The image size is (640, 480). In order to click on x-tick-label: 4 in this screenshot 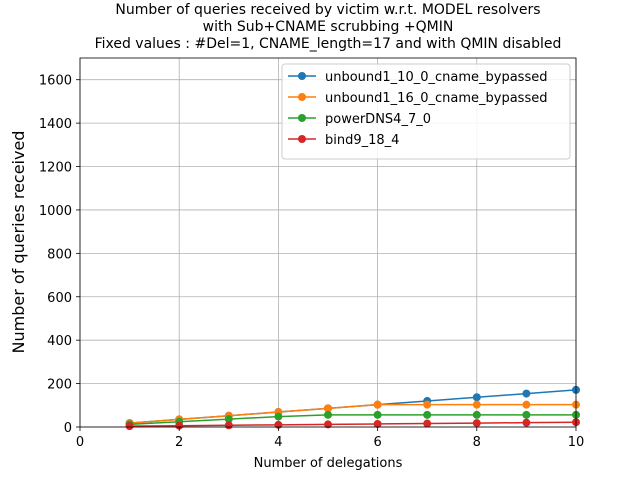, I will do `click(278, 442)`.